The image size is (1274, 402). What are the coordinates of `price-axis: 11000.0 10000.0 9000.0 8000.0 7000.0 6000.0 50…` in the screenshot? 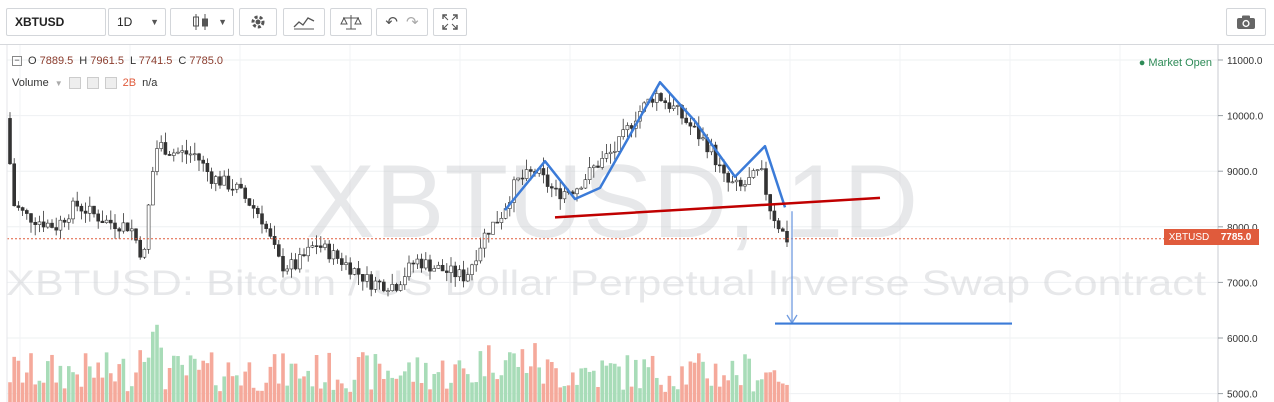 It's located at (1241, 228).